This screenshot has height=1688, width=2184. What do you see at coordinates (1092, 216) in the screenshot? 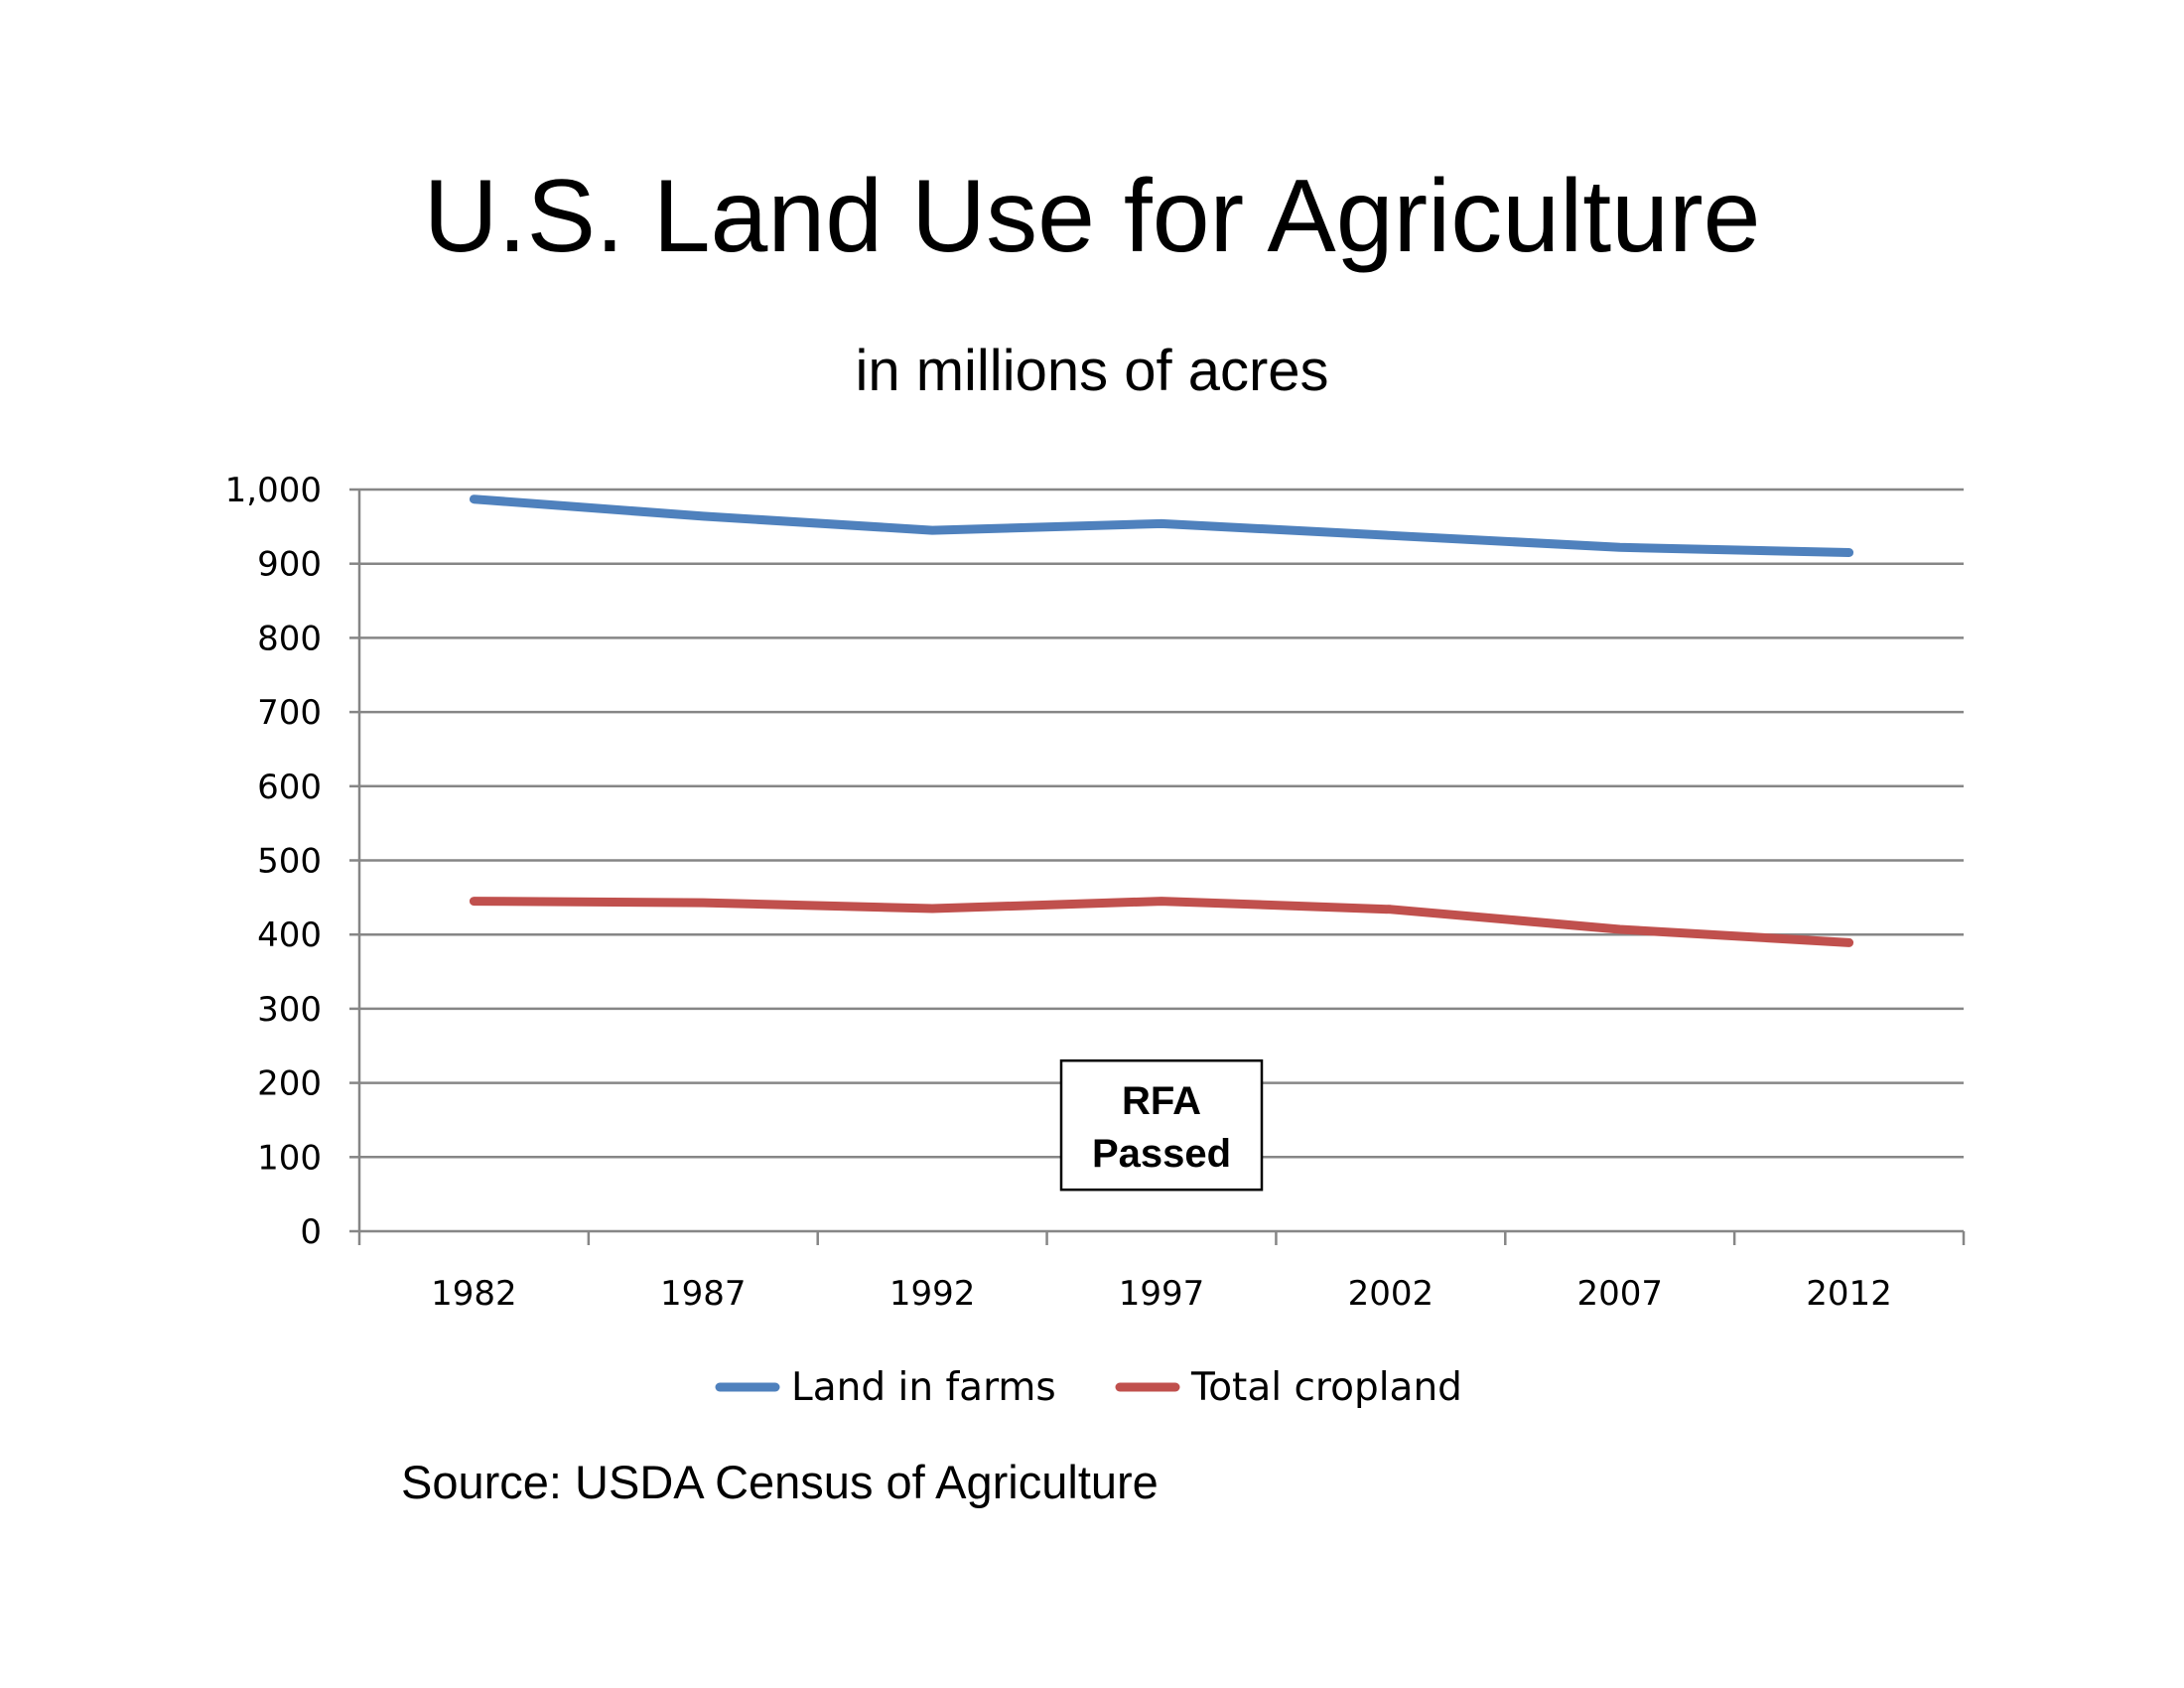
I see `chart-title: U.S. Land Use for Agriculture` at bounding box center [1092, 216].